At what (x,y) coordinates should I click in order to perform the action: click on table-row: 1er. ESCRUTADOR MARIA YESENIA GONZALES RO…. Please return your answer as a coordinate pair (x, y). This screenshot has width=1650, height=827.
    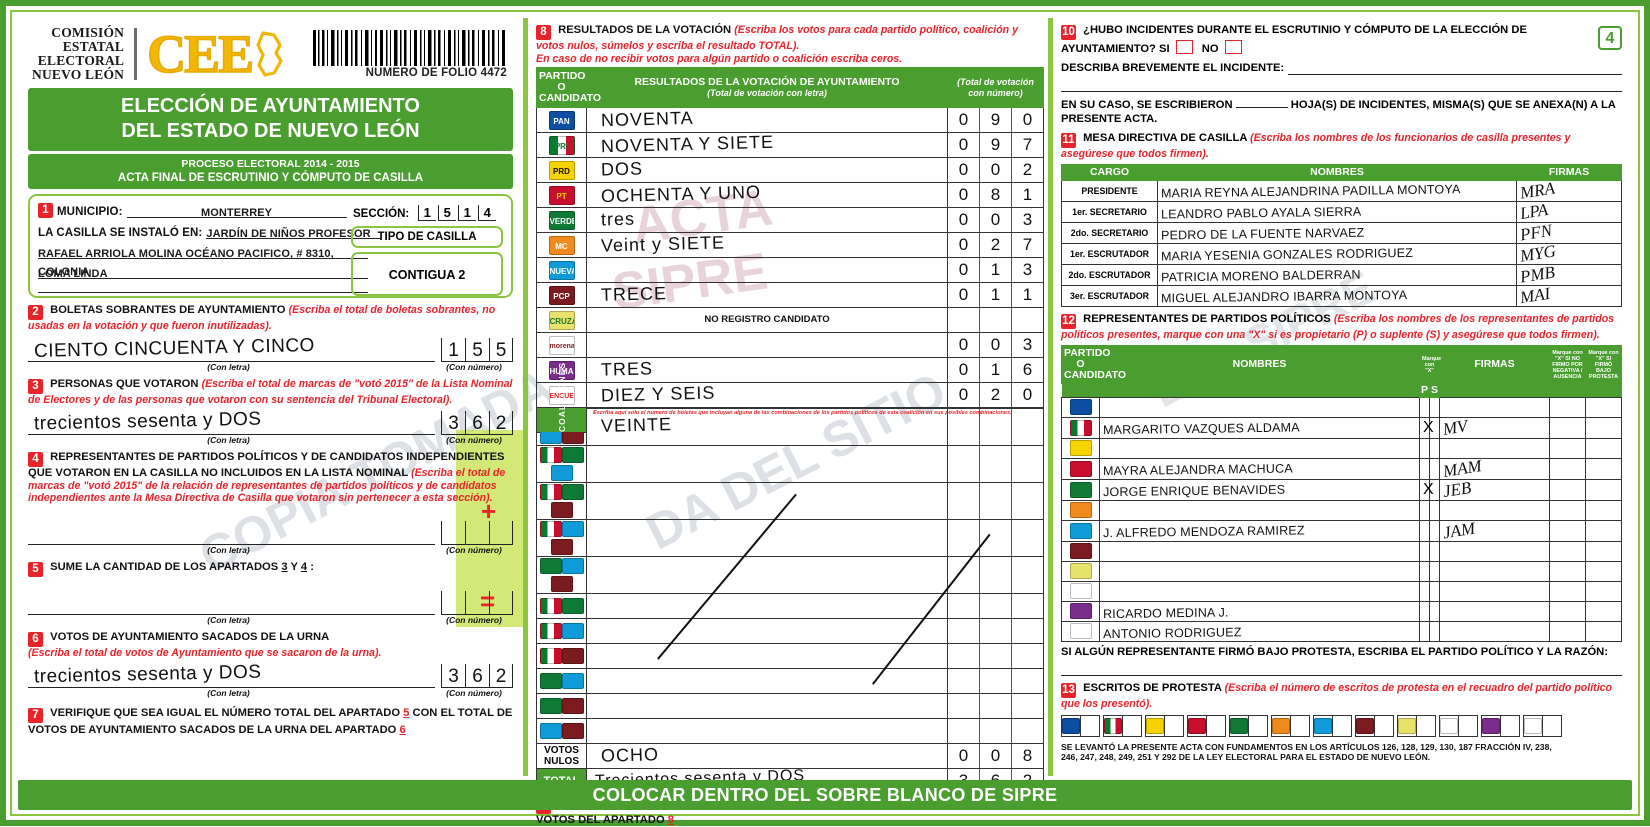
    Looking at the image, I should click on (1341, 253).